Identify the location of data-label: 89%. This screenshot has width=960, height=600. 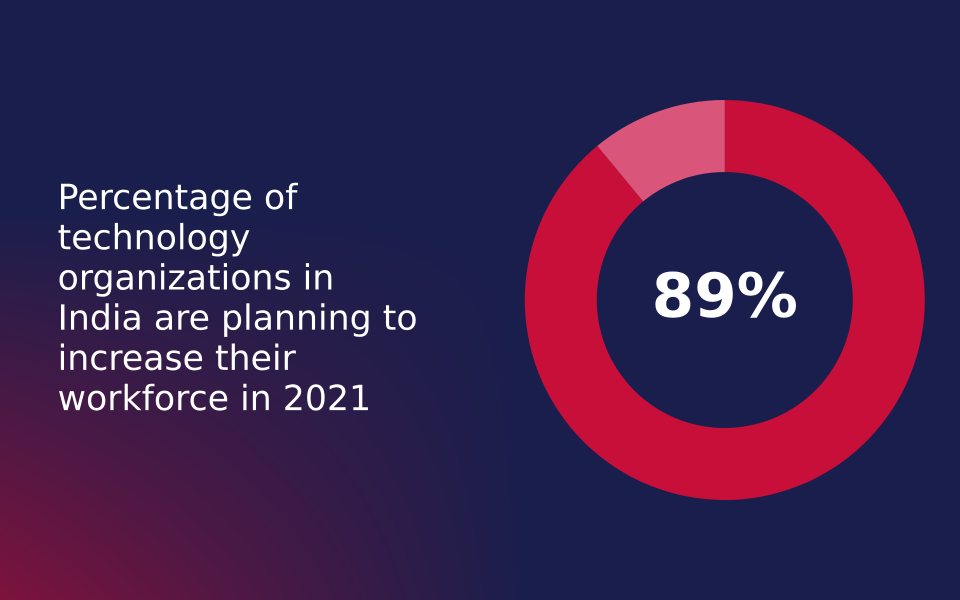
(725, 295).